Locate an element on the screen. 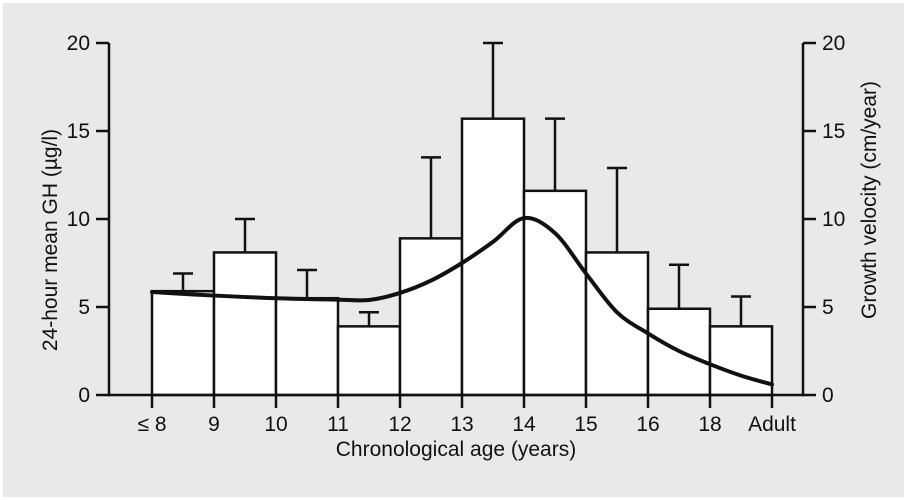 This screenshot has height=500, width=907. x-axis-tick-label: 11 is located at coordinates (338, 424).